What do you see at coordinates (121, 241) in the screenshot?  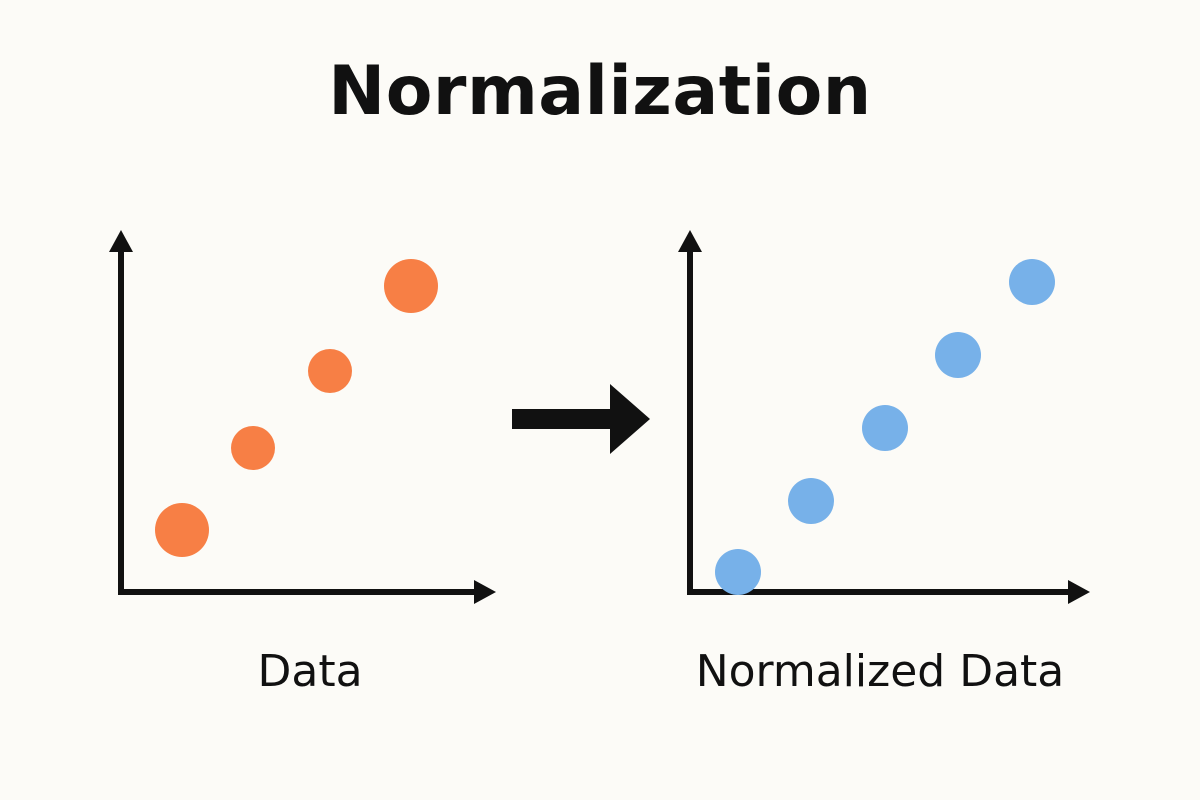 I see `left-y-axis-arrowhead` at bounding box center [121, 241].